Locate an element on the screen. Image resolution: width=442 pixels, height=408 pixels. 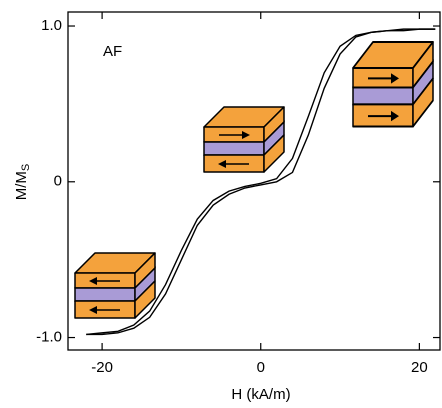
y-tick-label: 0 is located at coordinates (58, 181).